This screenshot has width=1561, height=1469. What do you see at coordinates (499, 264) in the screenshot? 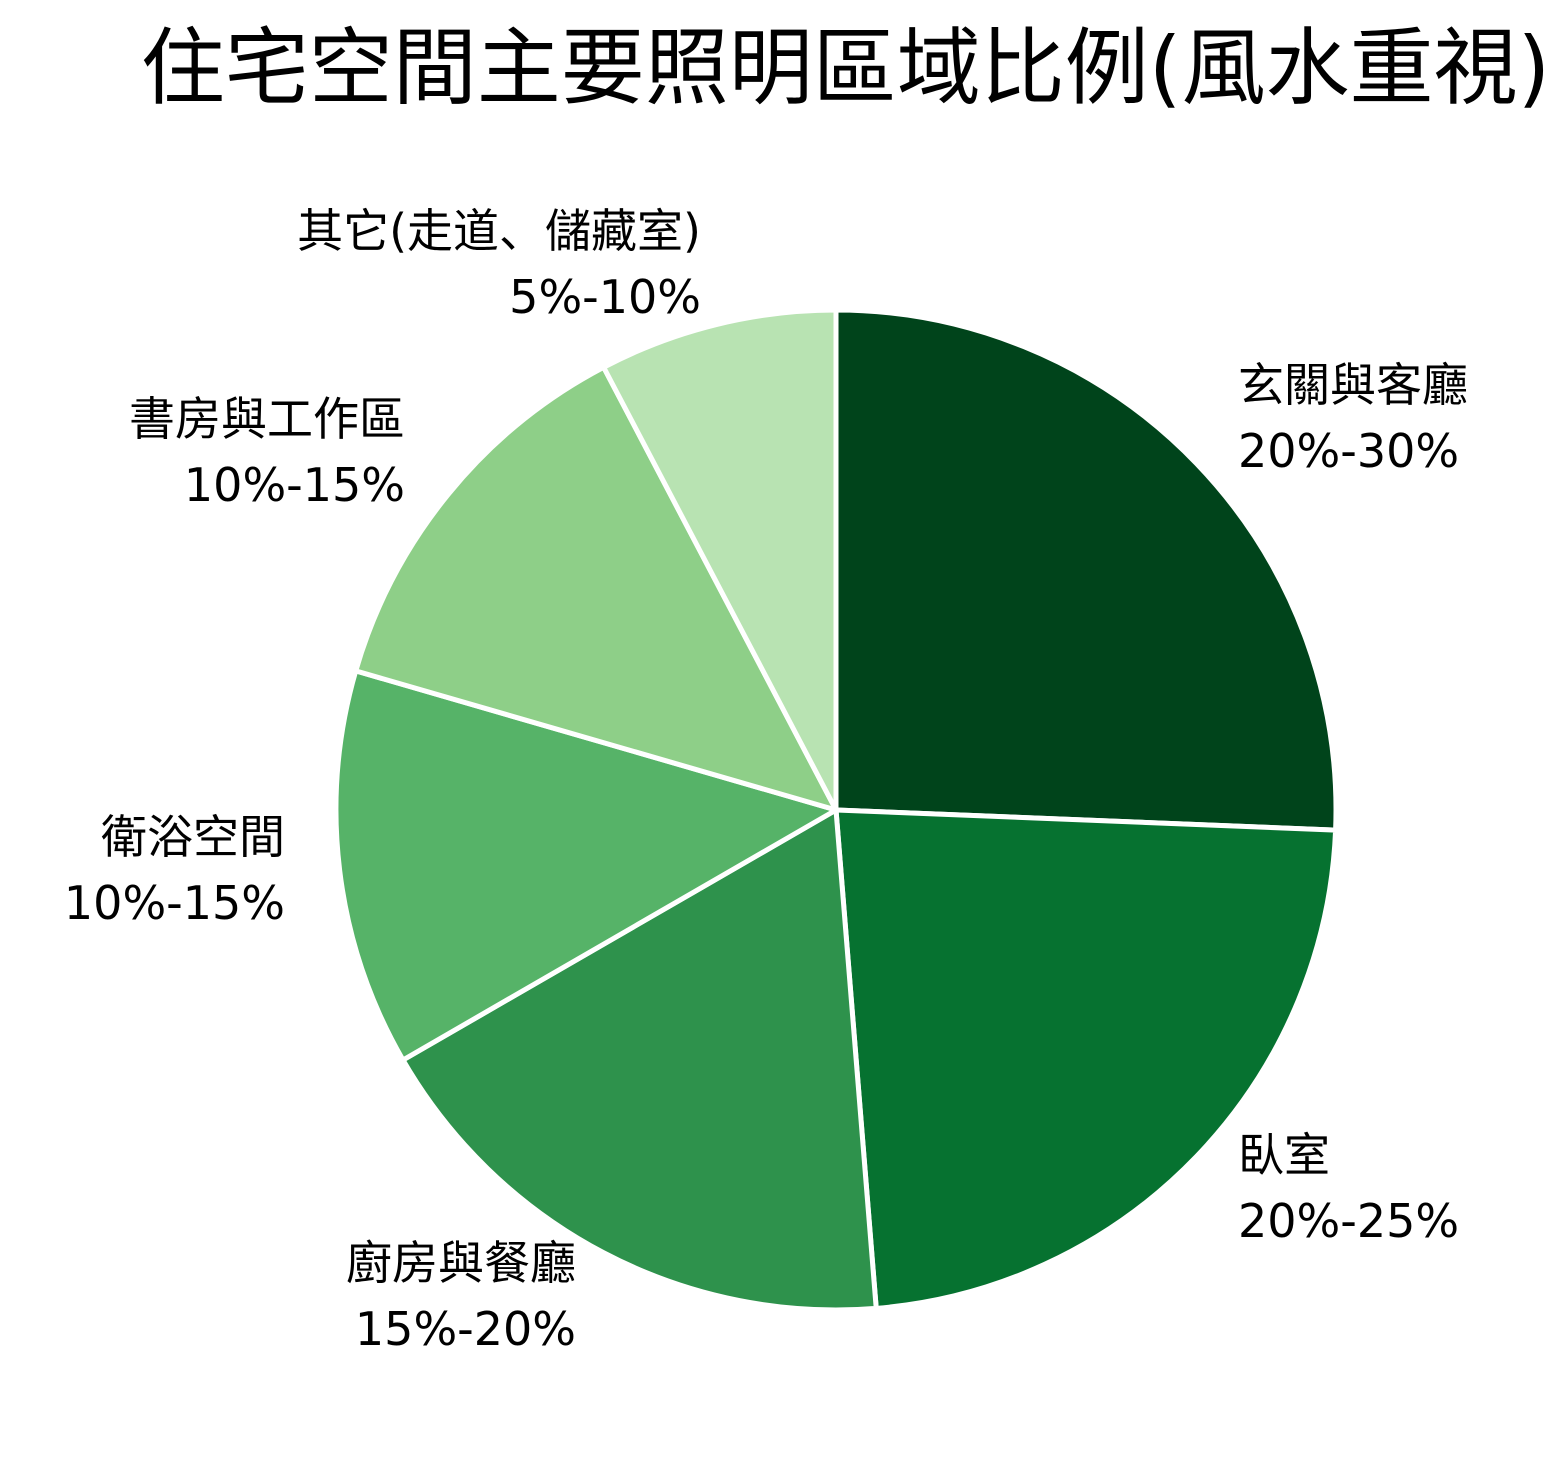
I see `label-other: 其它(走道、儲藏室) 5%-10%` at bounding box center [499, 264].